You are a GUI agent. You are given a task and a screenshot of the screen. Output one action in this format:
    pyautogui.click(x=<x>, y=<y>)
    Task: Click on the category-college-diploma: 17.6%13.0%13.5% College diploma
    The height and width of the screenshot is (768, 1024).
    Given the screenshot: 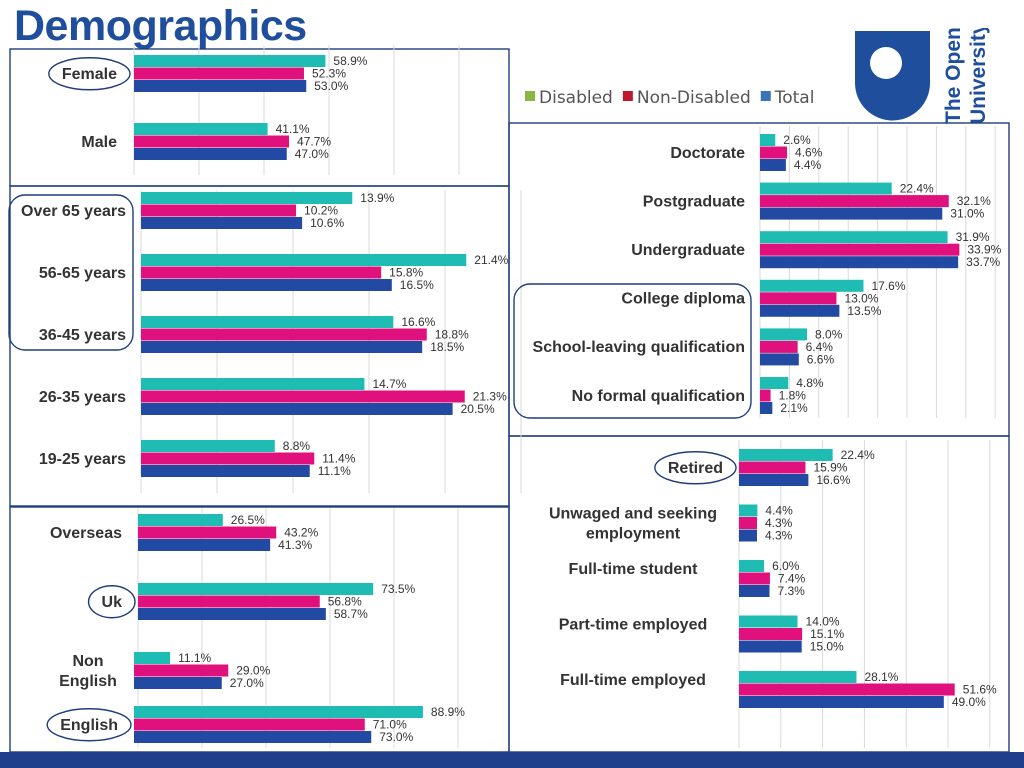 What is the action you would take?
    pyautogui.click(x=763, y=298)
    